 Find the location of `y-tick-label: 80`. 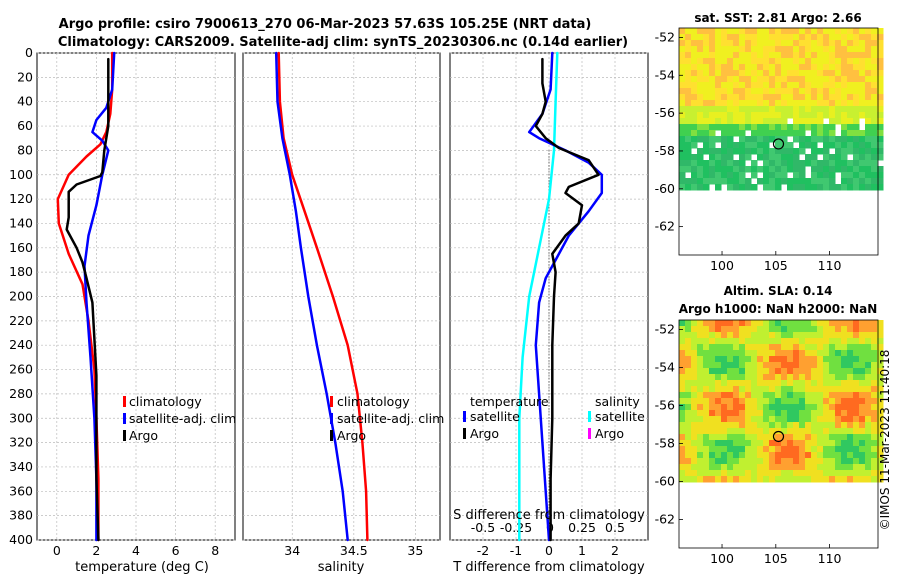

y-tick-label: 80 is located at coordinates (25, 149).